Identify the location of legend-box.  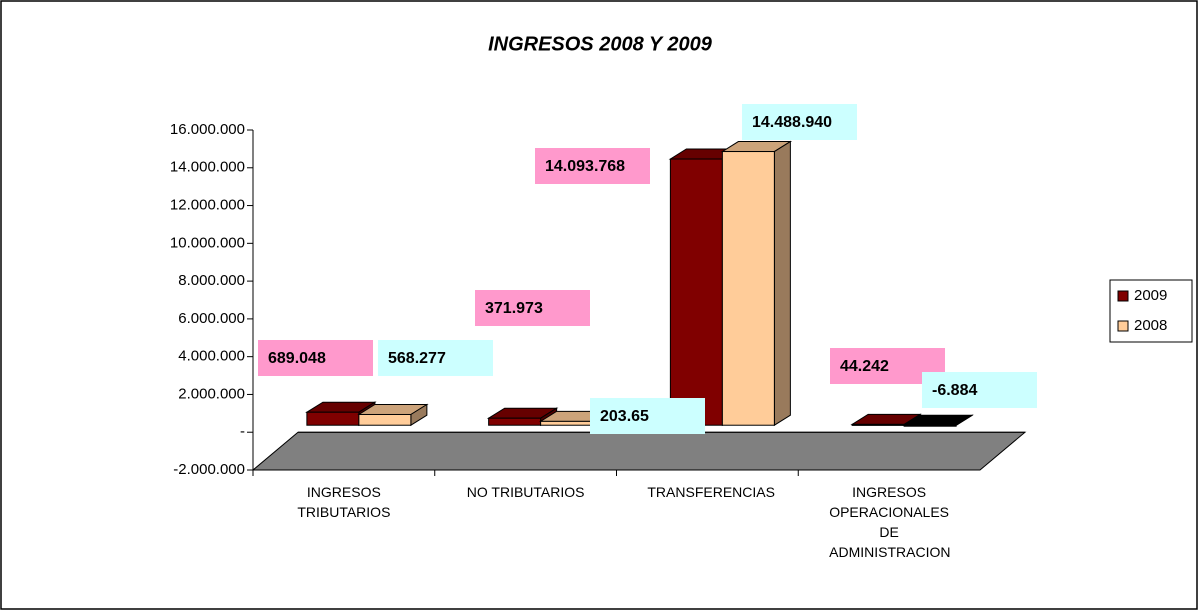
(1151, 311).